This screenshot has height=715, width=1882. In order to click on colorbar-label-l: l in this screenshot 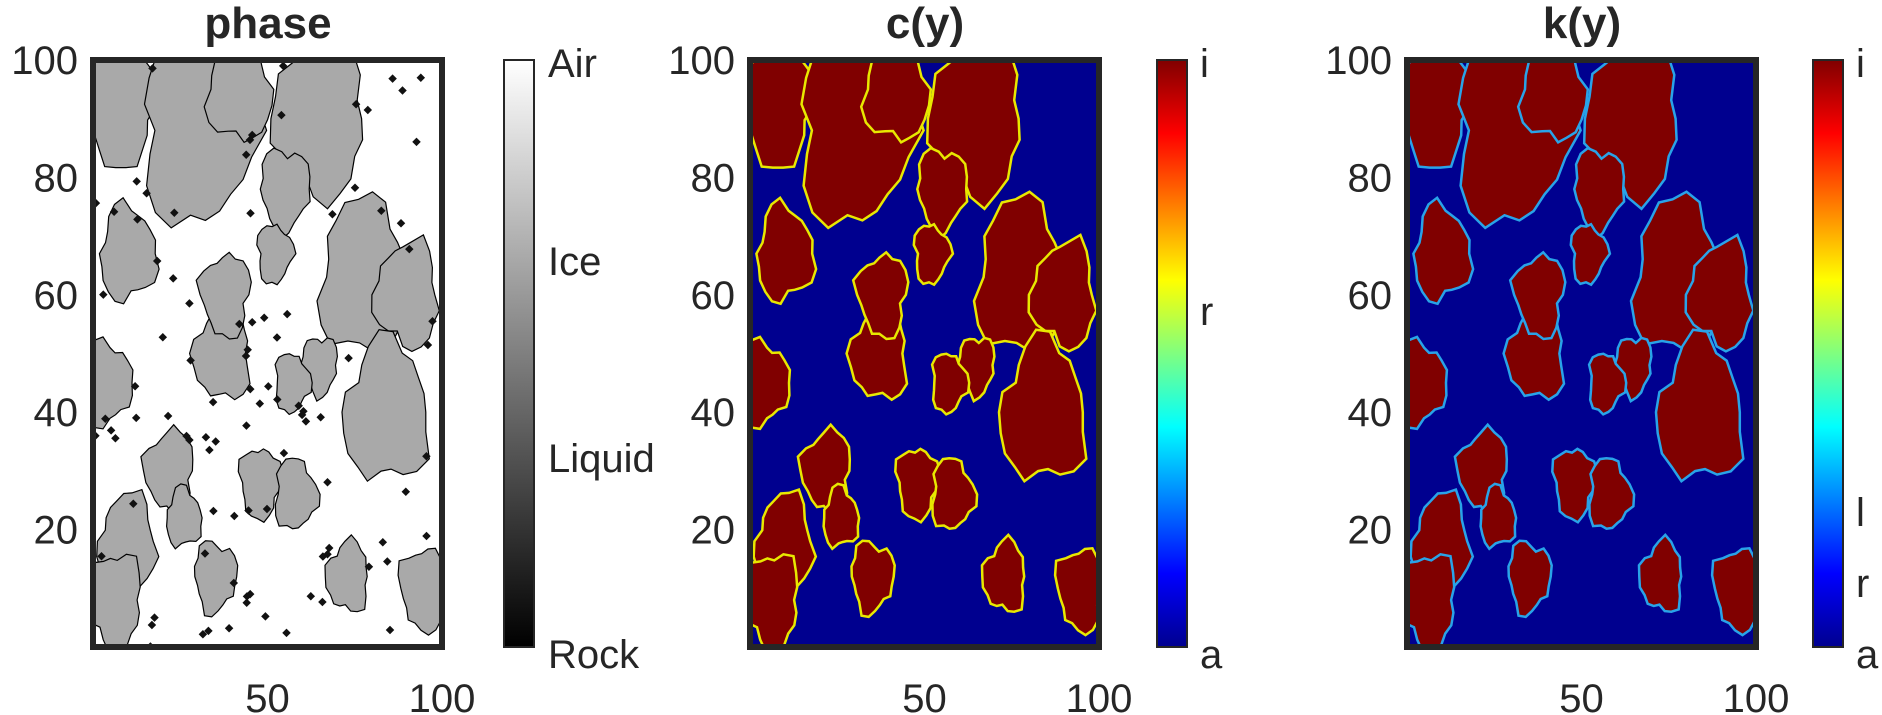, I will do `click(1860, 513)`.